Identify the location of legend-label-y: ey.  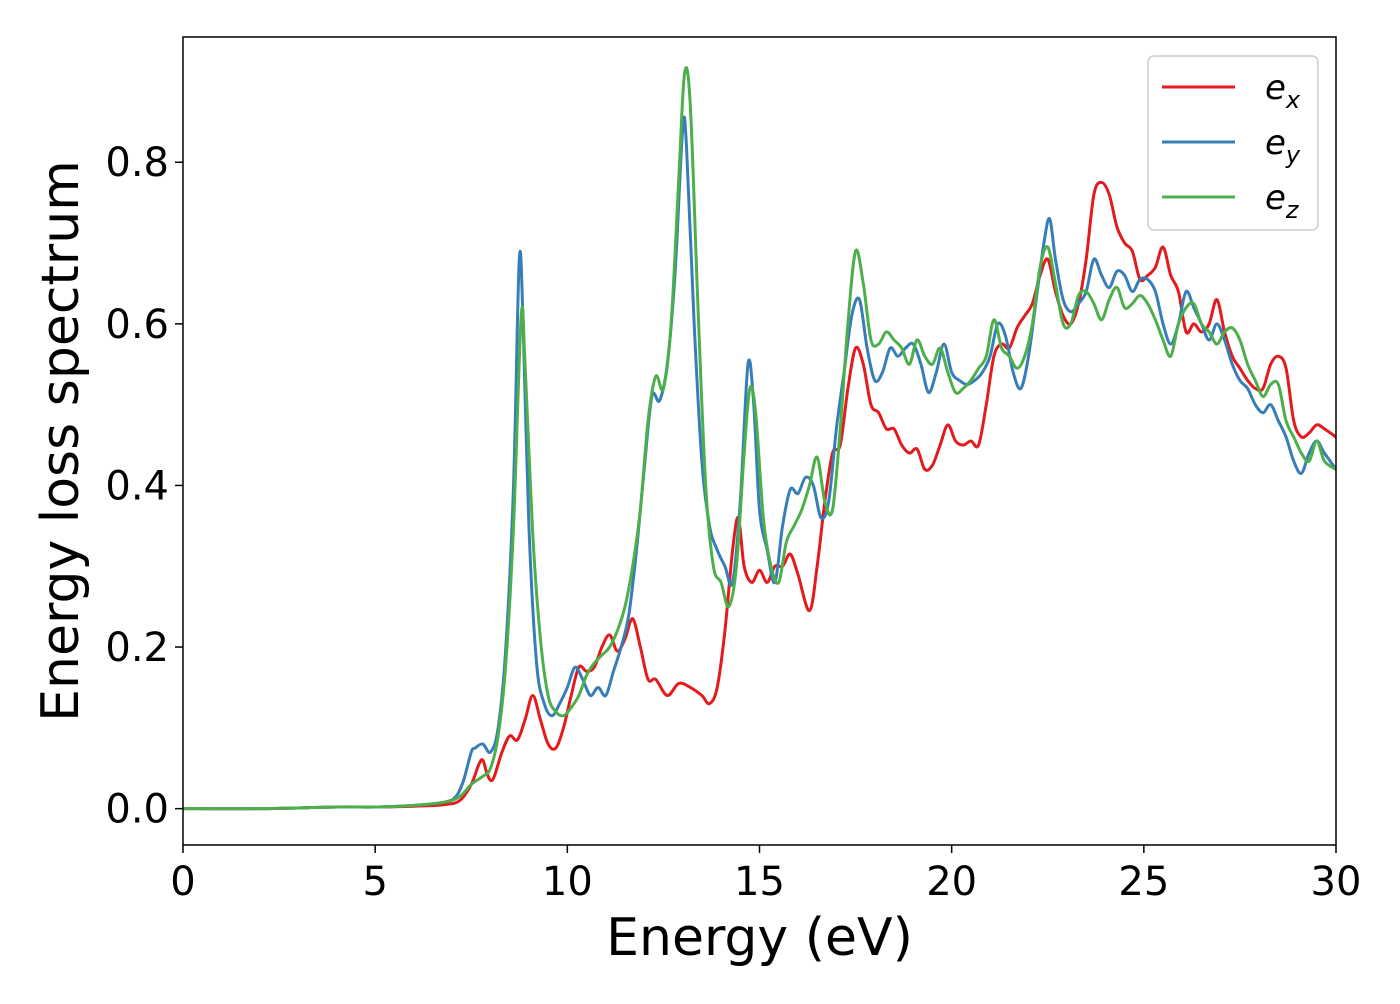
(1283, 146).